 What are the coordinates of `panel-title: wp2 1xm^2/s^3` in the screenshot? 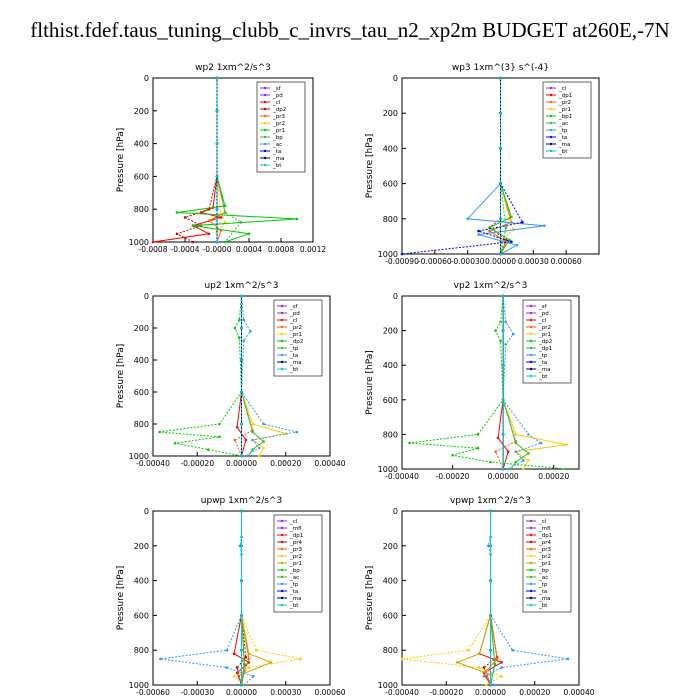 It's located at (233, 68).